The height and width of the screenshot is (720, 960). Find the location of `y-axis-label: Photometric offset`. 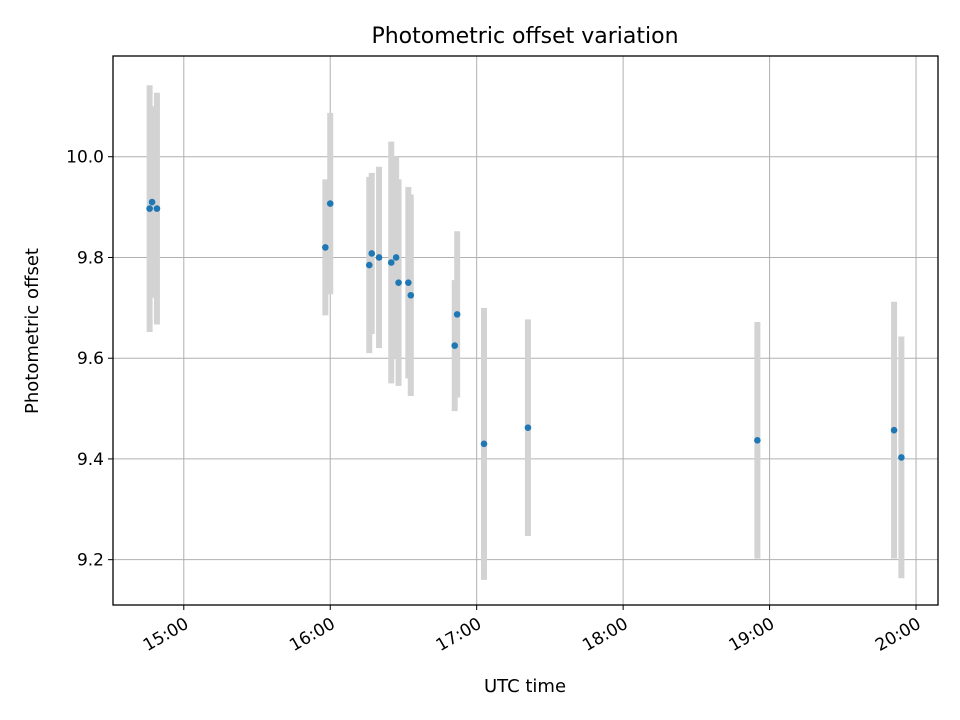

y-axis-label: Photometric offset is located at coordinates (32, 331).